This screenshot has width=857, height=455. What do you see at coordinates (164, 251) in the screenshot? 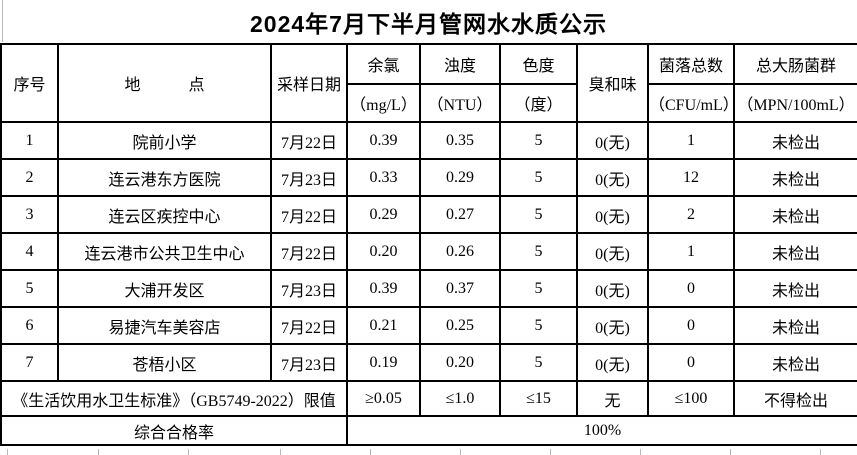
I see `cell-location: 连云港市公共卫生中心` at bounding box center [164, 251].